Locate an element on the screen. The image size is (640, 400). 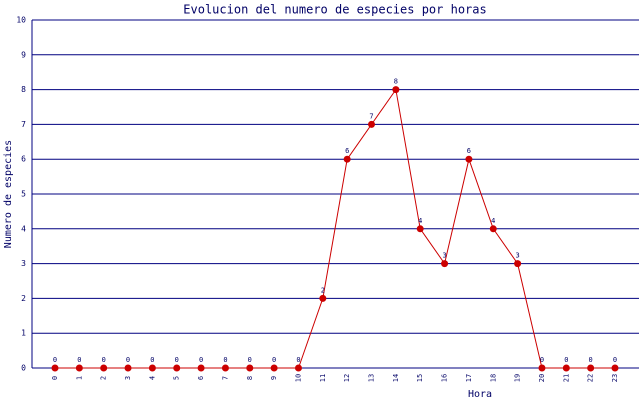
y-tick-label: 6 is located at coordinates (23, 159).